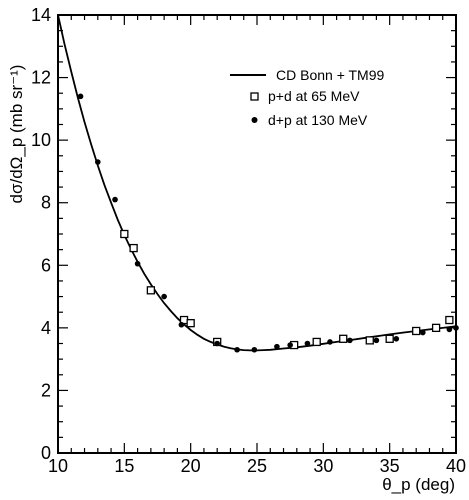 The width and height of the screenshot is (469, 500). What do you see at coordinates (58, 466) in the screenshot?
I see `x-tick-label: 10` at bounding box center [58, 466].